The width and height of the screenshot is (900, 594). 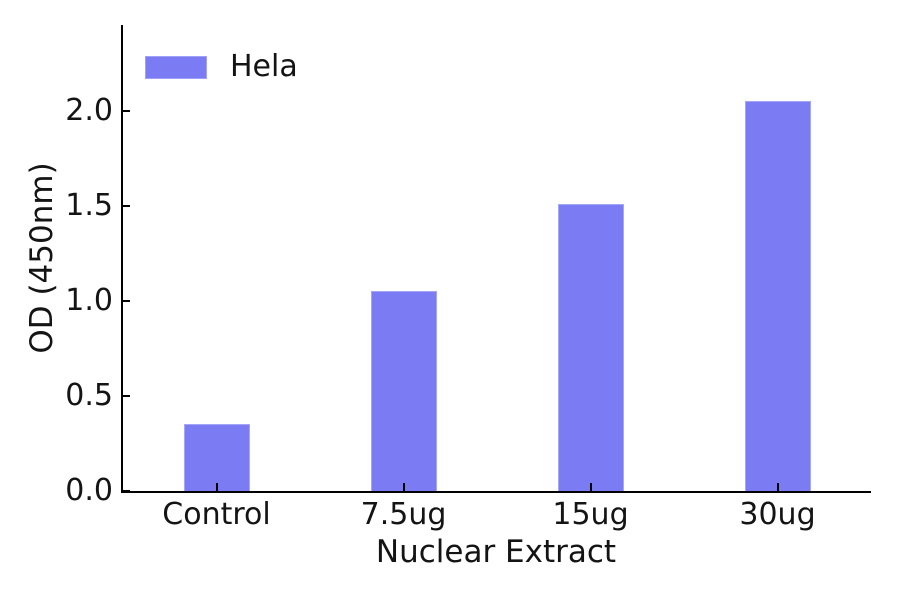 What do you see at coordinates (89, 395) in the screenshot?
I see `y-tick-label: 0.5` at bounding box center [89, 395].